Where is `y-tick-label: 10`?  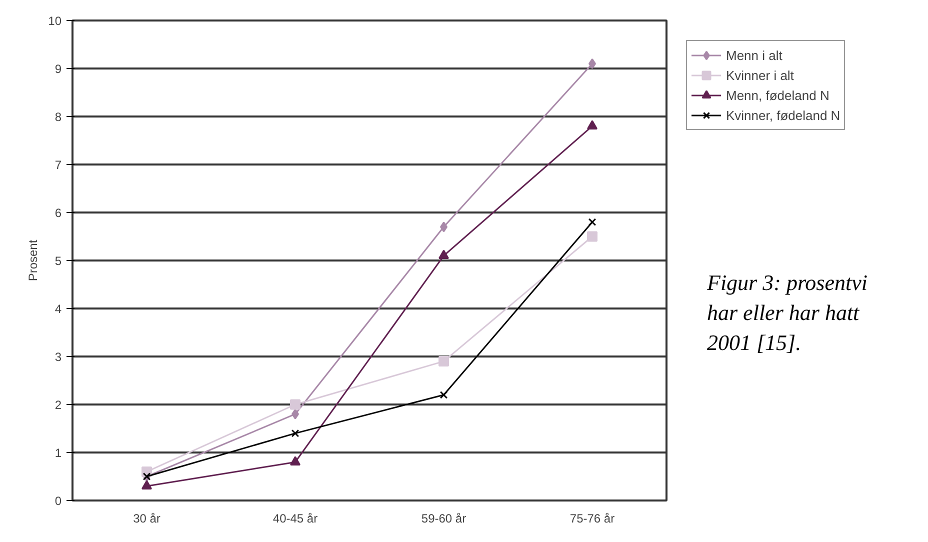
y-tick-label: 10 is located at coordinates (55, 21).